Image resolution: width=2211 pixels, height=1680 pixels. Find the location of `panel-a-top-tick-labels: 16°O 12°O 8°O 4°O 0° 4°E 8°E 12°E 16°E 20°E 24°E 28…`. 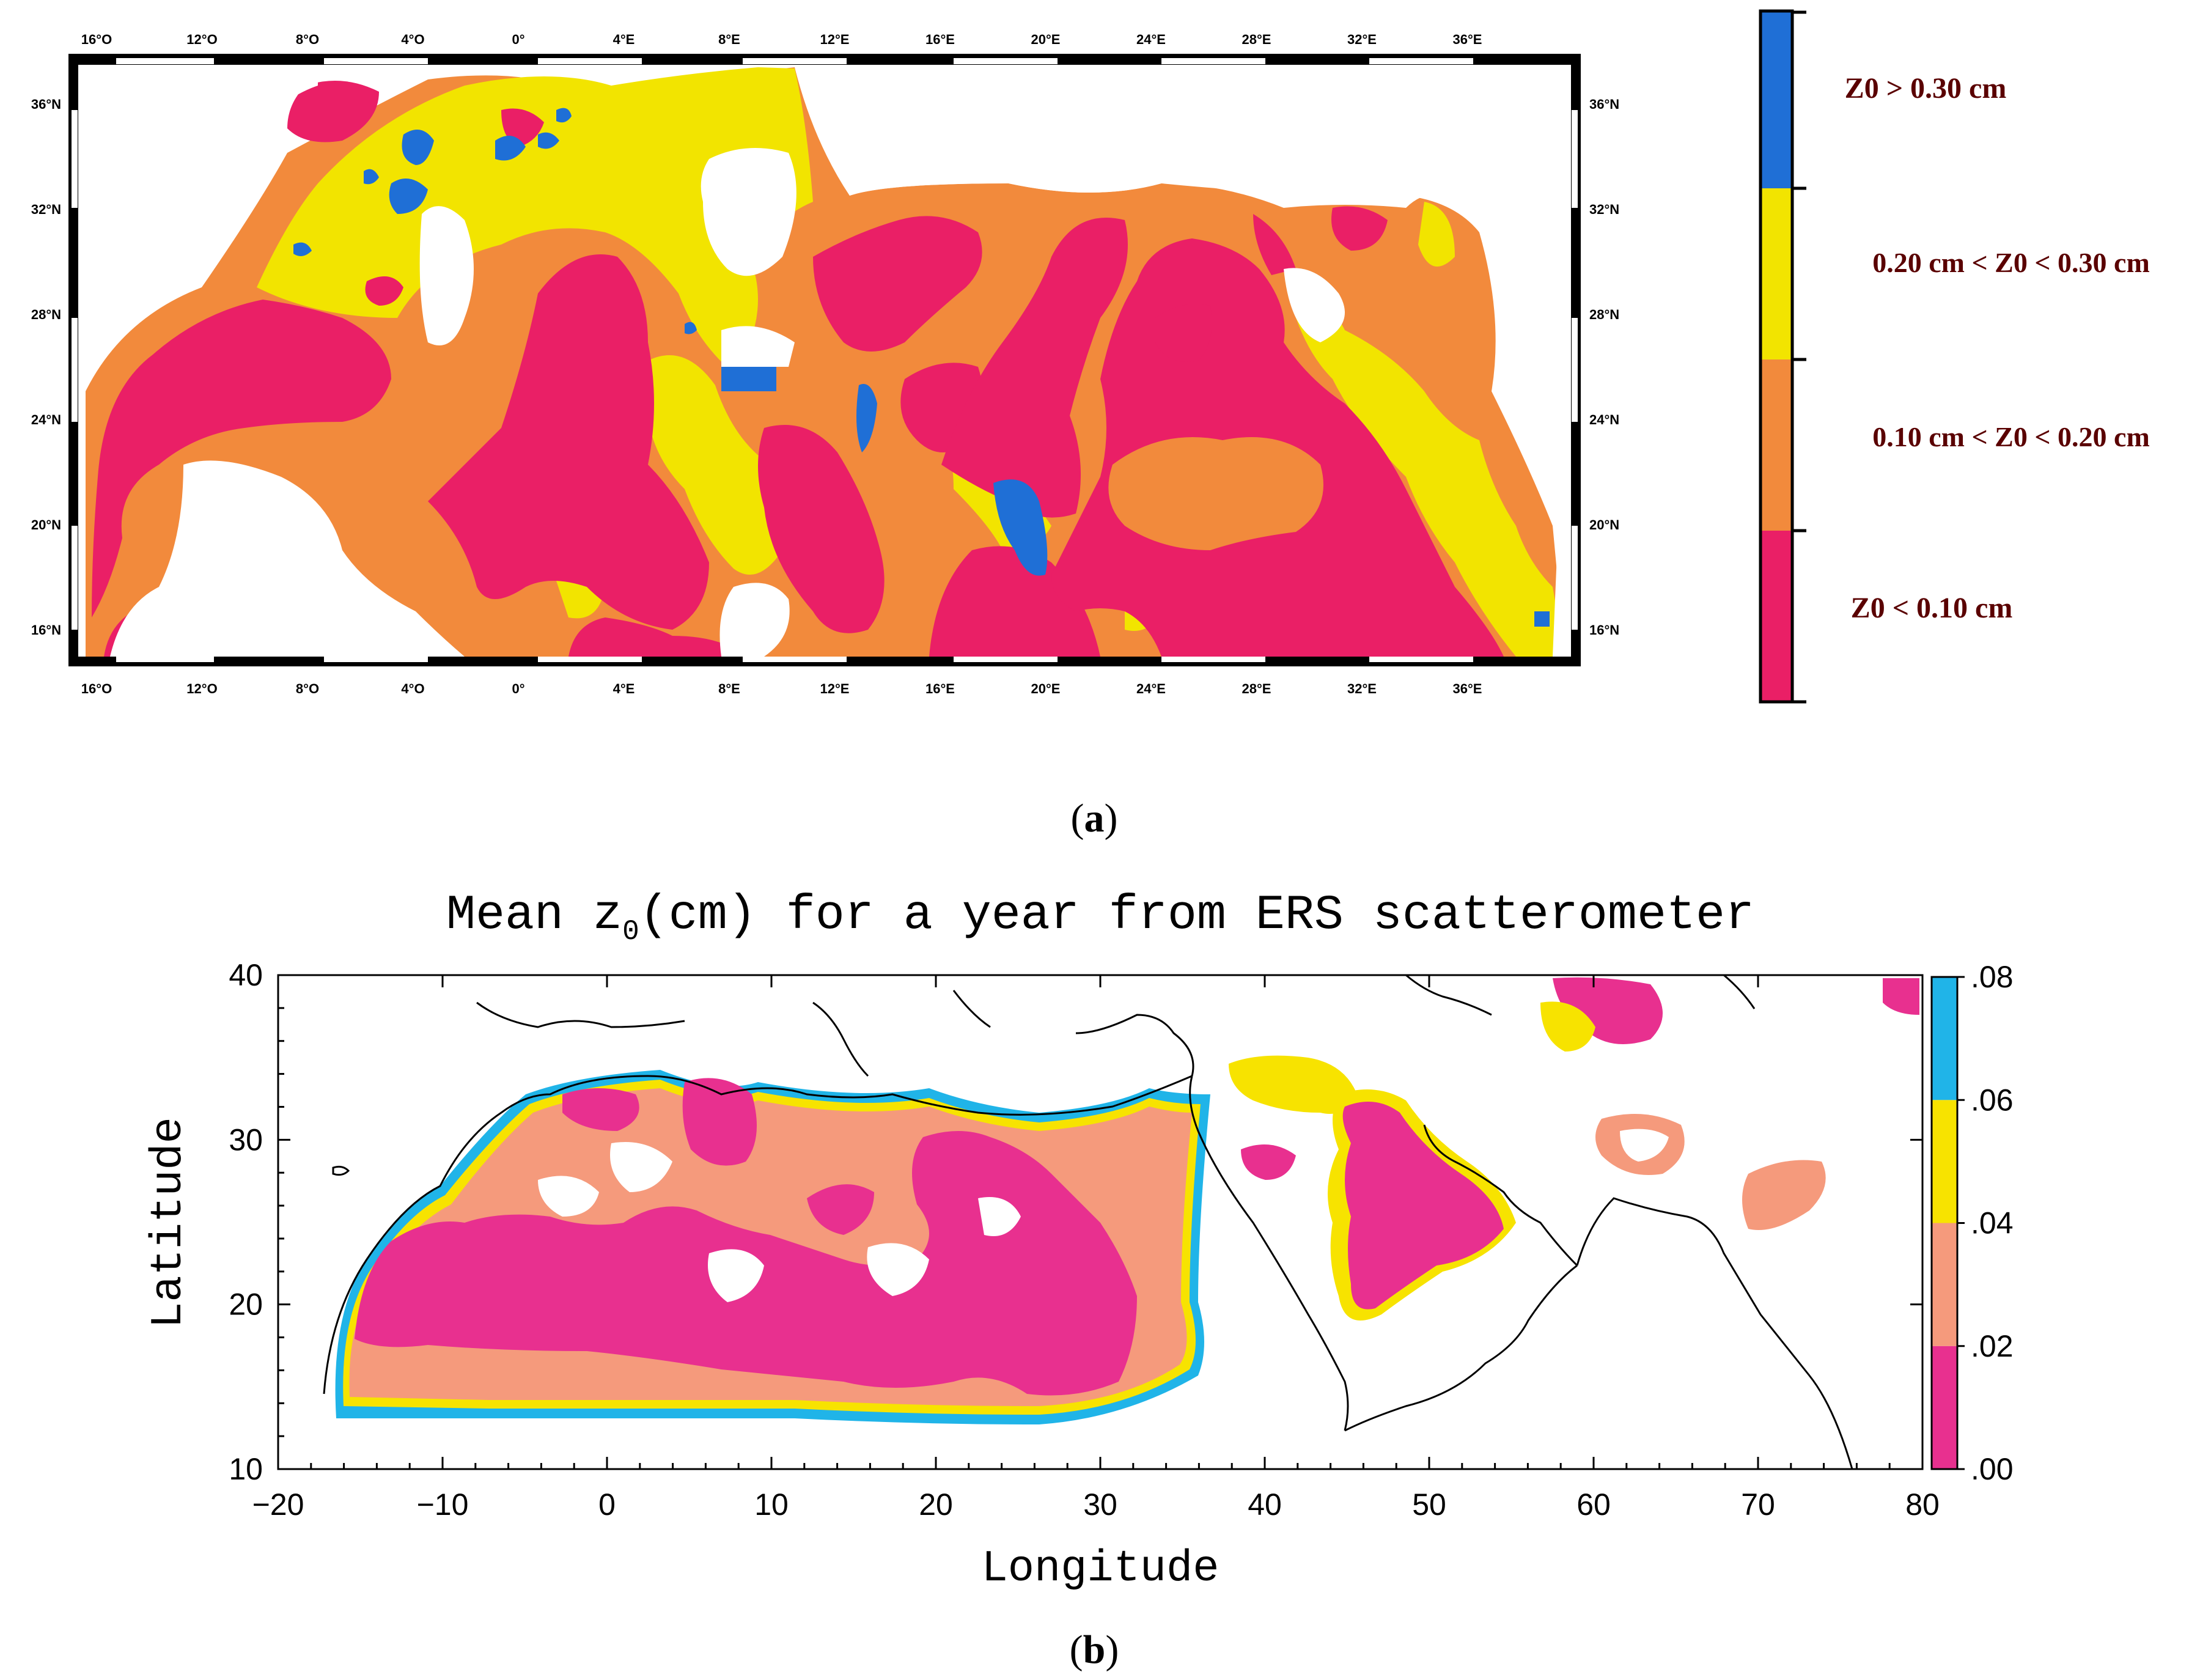

panel-a-top-tick-labels: 16°O 12°O 8°O 4°O 0° 4°E 8°E 12°E 16°E 20°E 24°E 28… is located at coordinates (781, 39).